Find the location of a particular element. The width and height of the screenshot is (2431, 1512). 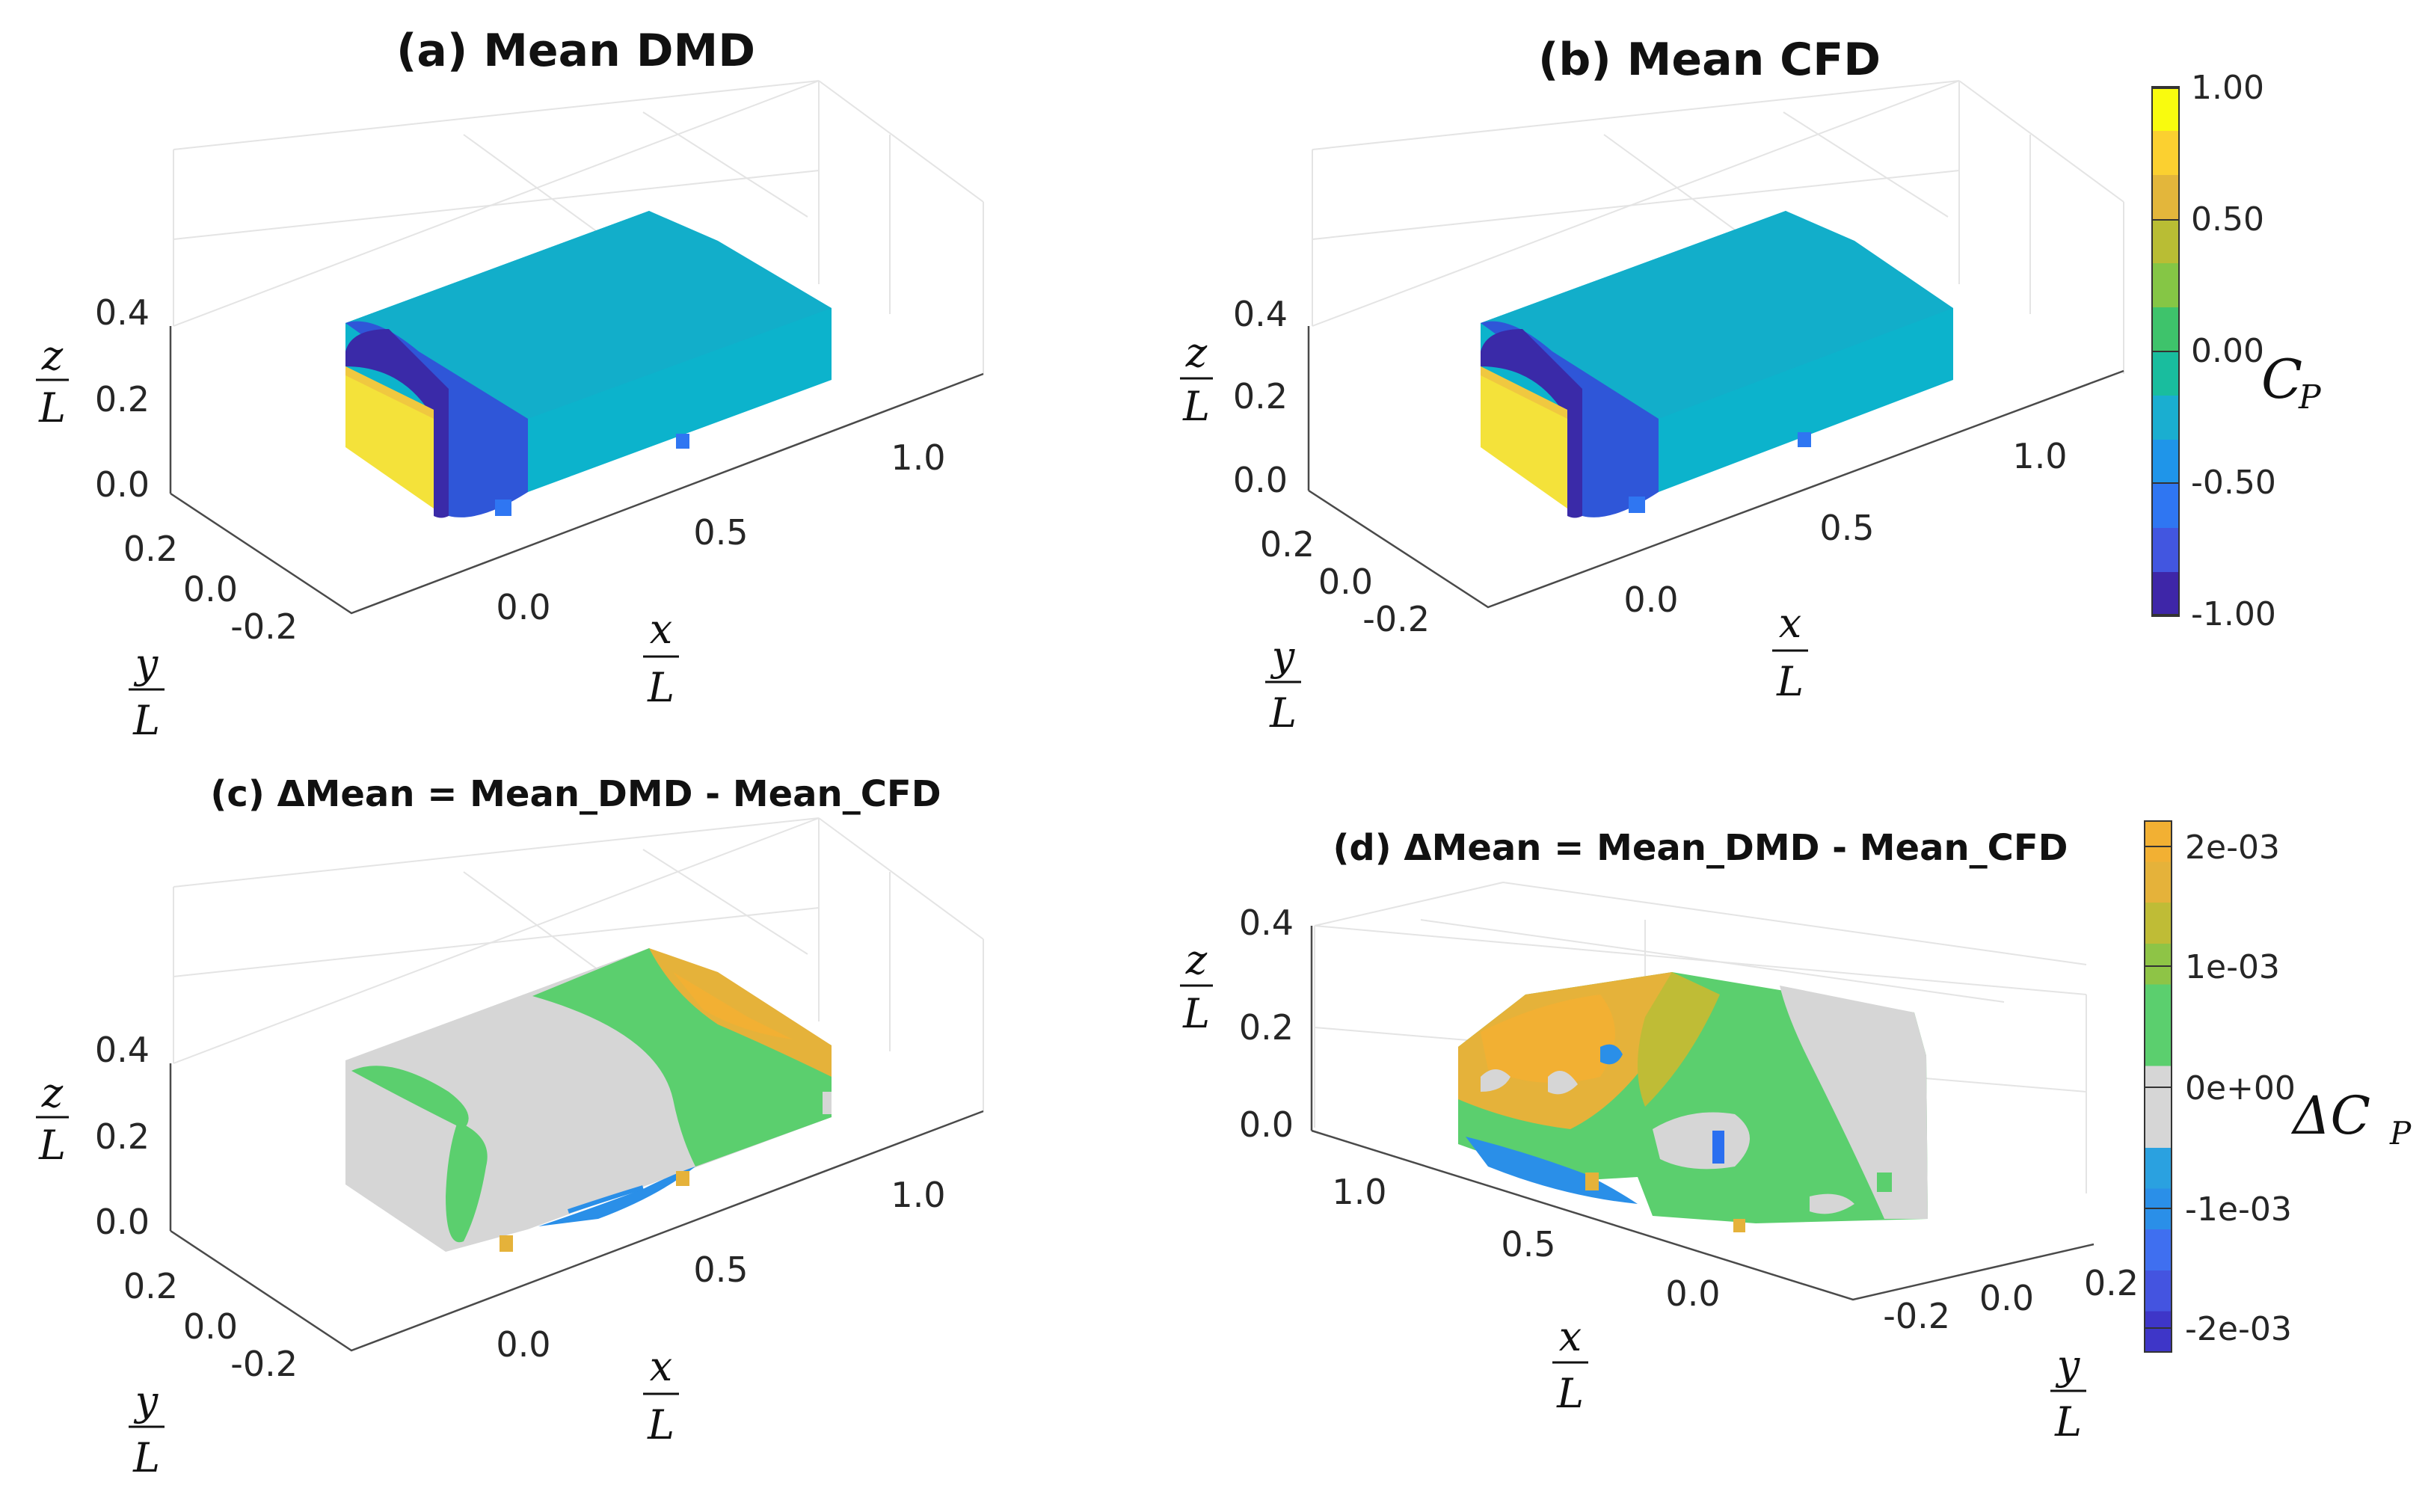

panel-b-x-tick: 0.5 is located at coordinates (1846, 528).